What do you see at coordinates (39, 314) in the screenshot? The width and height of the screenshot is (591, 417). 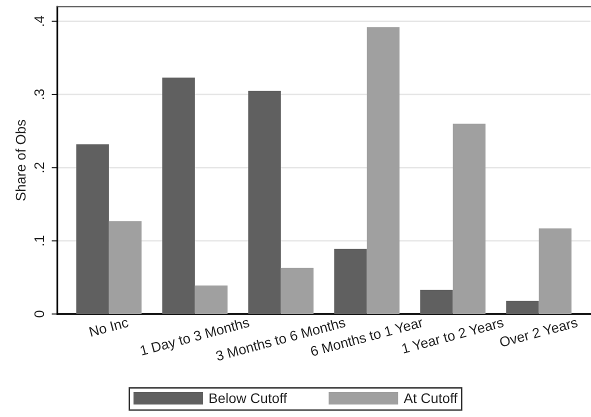 I see `y-tick-label: 0` at bounding box center [39, 314].